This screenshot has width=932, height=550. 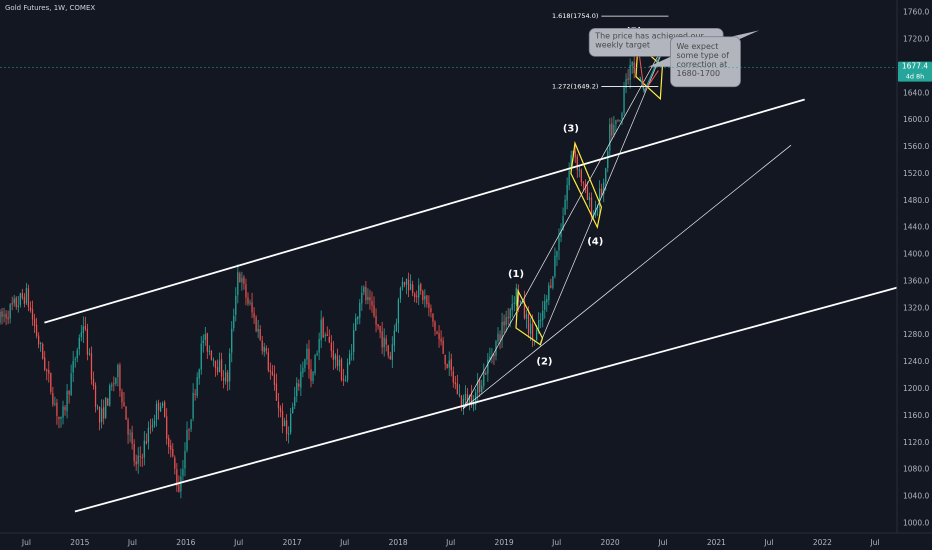 I want to click on callout-line: correction at, so click(x=701, y=64).